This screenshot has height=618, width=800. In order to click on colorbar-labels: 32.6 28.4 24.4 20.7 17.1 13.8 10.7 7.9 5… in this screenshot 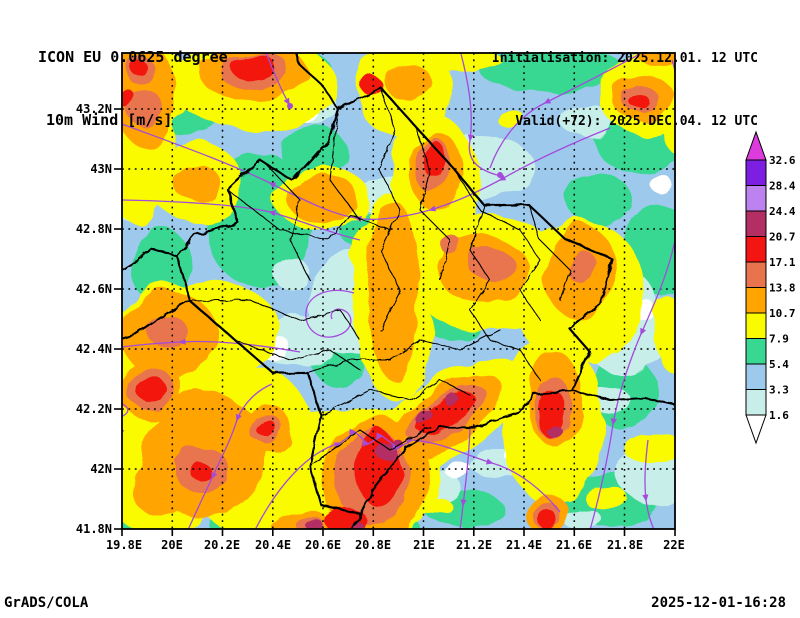, I will do `click(782, 288)`.